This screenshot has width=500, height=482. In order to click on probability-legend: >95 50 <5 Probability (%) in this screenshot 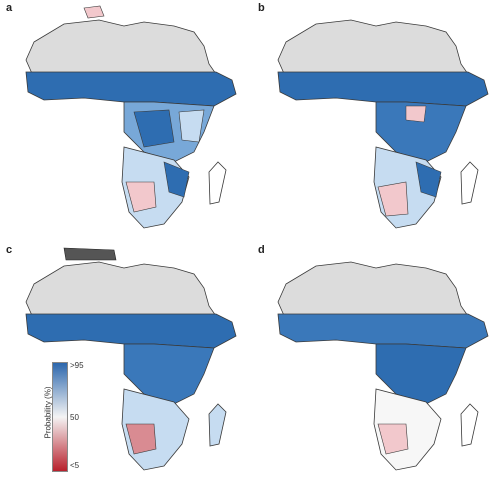, I will do `click(70, 418)`.